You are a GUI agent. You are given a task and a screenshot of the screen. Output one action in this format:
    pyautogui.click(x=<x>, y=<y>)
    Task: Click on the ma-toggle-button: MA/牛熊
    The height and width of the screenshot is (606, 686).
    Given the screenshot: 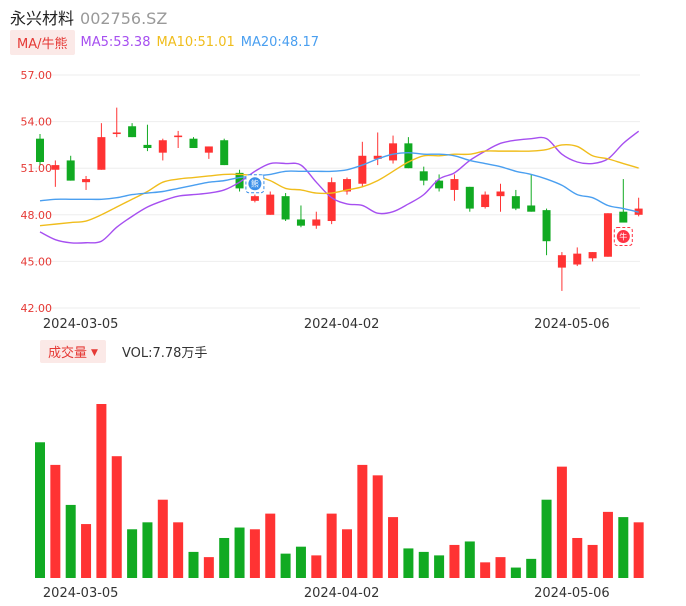 What is the action you would take?
    pyautogui.click(x=42, y=42)
    